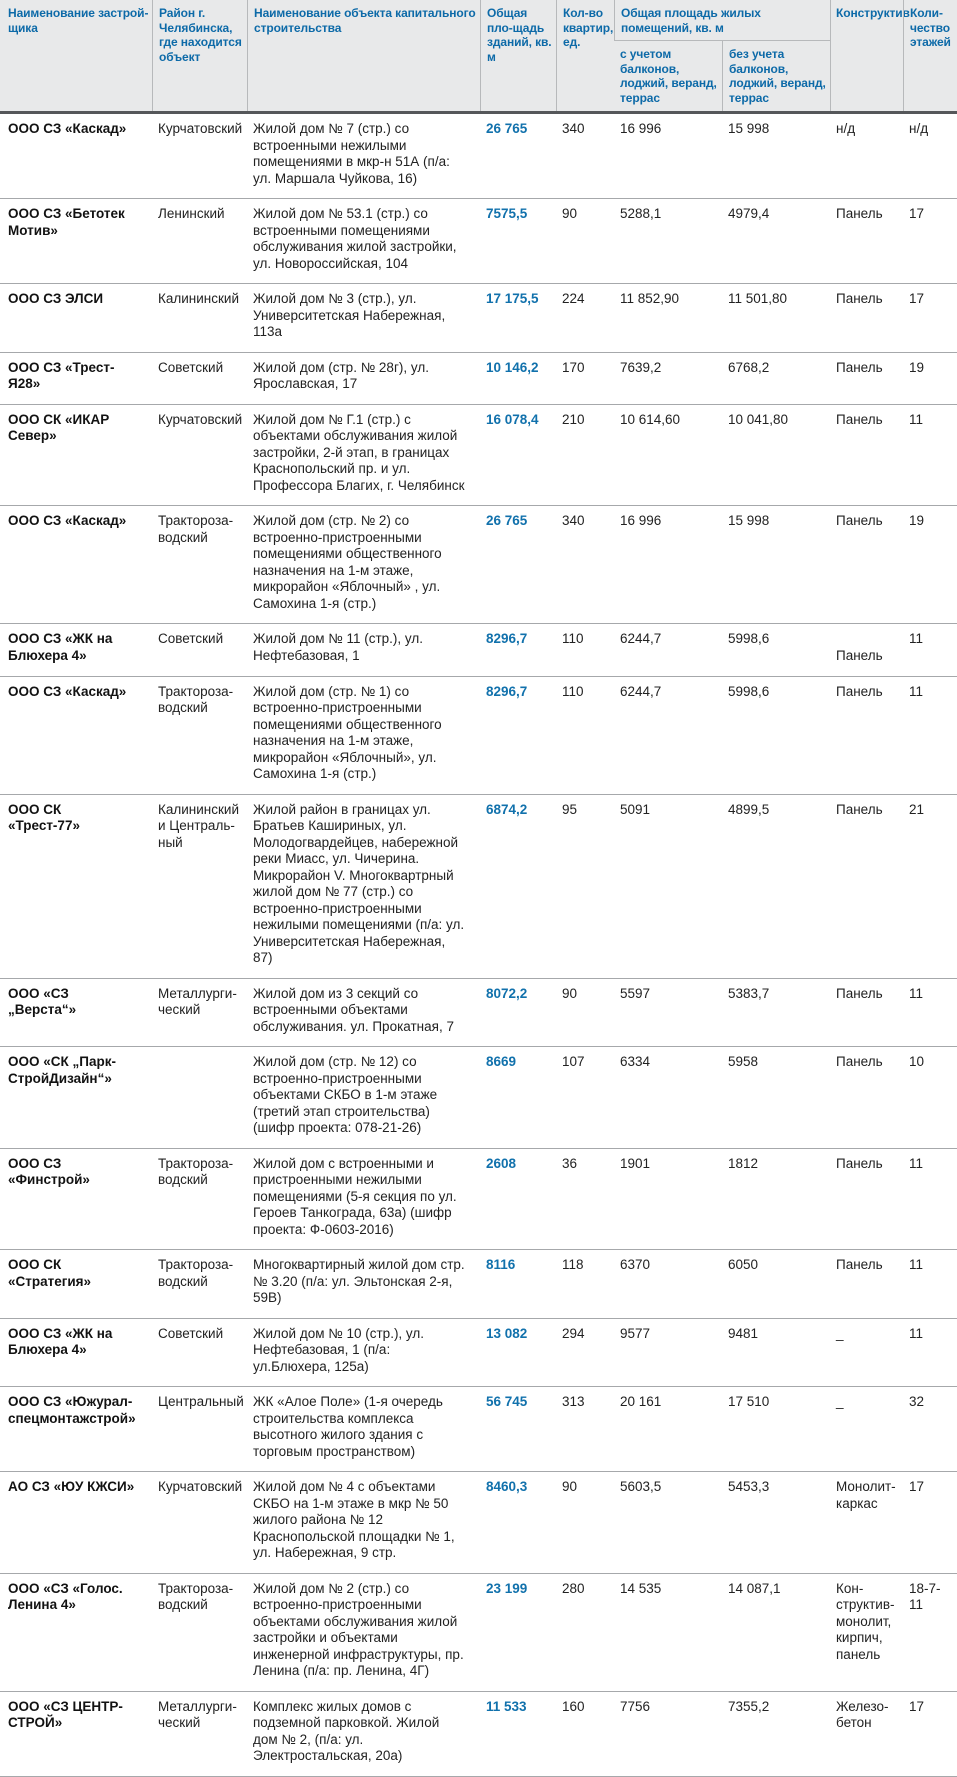  What do you see at coordinates (641, 1486) in the screenshot?
I see `area-with-balconies-cell: 5603,5` at bounding box center [641, 1486].